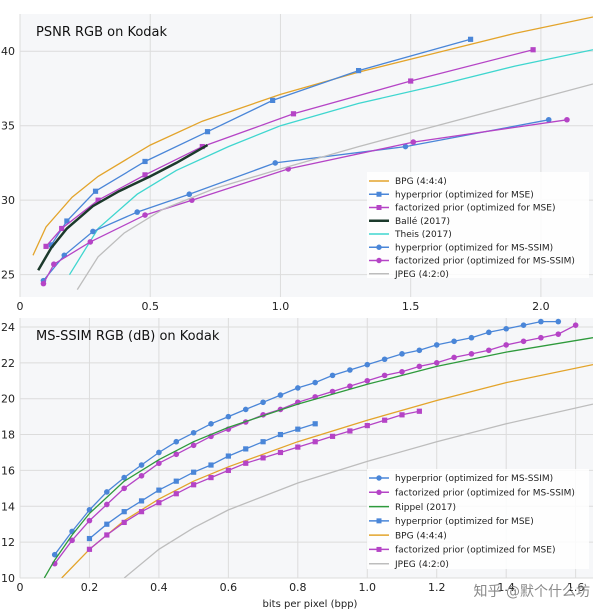 The image size is (599, 615). What do you see at coordinates (8, 363) in the screenshot?
I see `y-tick-label: 22` at bounding box center [8, 363].